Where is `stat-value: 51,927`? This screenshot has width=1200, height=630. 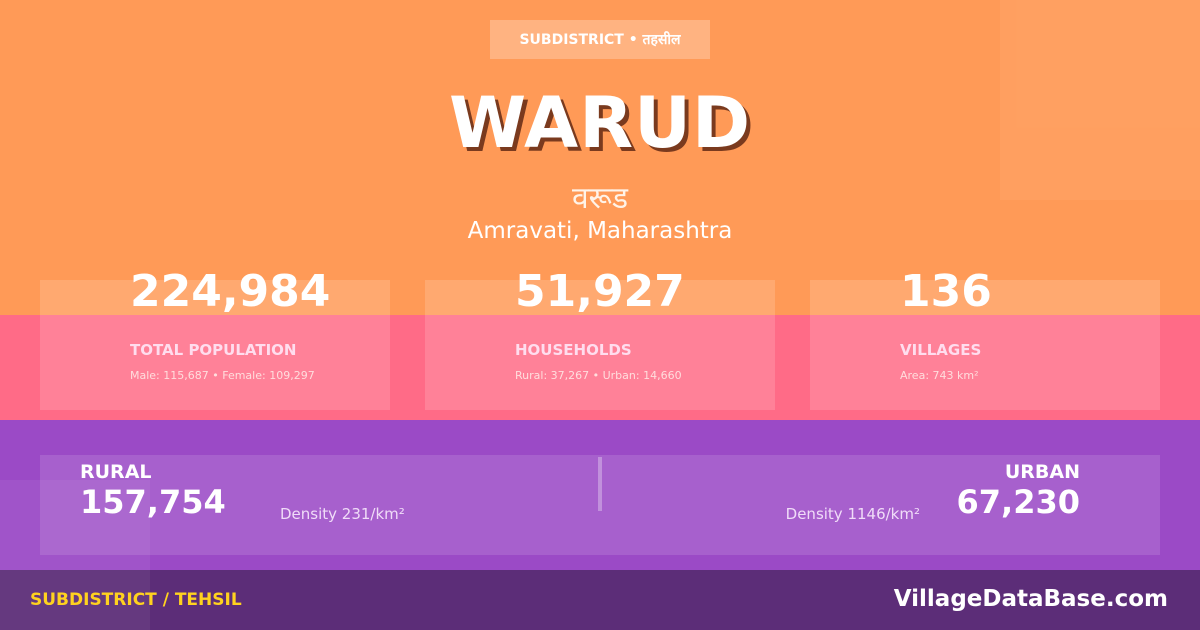
stat-value: 51,927 is located at coordinates (600, 291).